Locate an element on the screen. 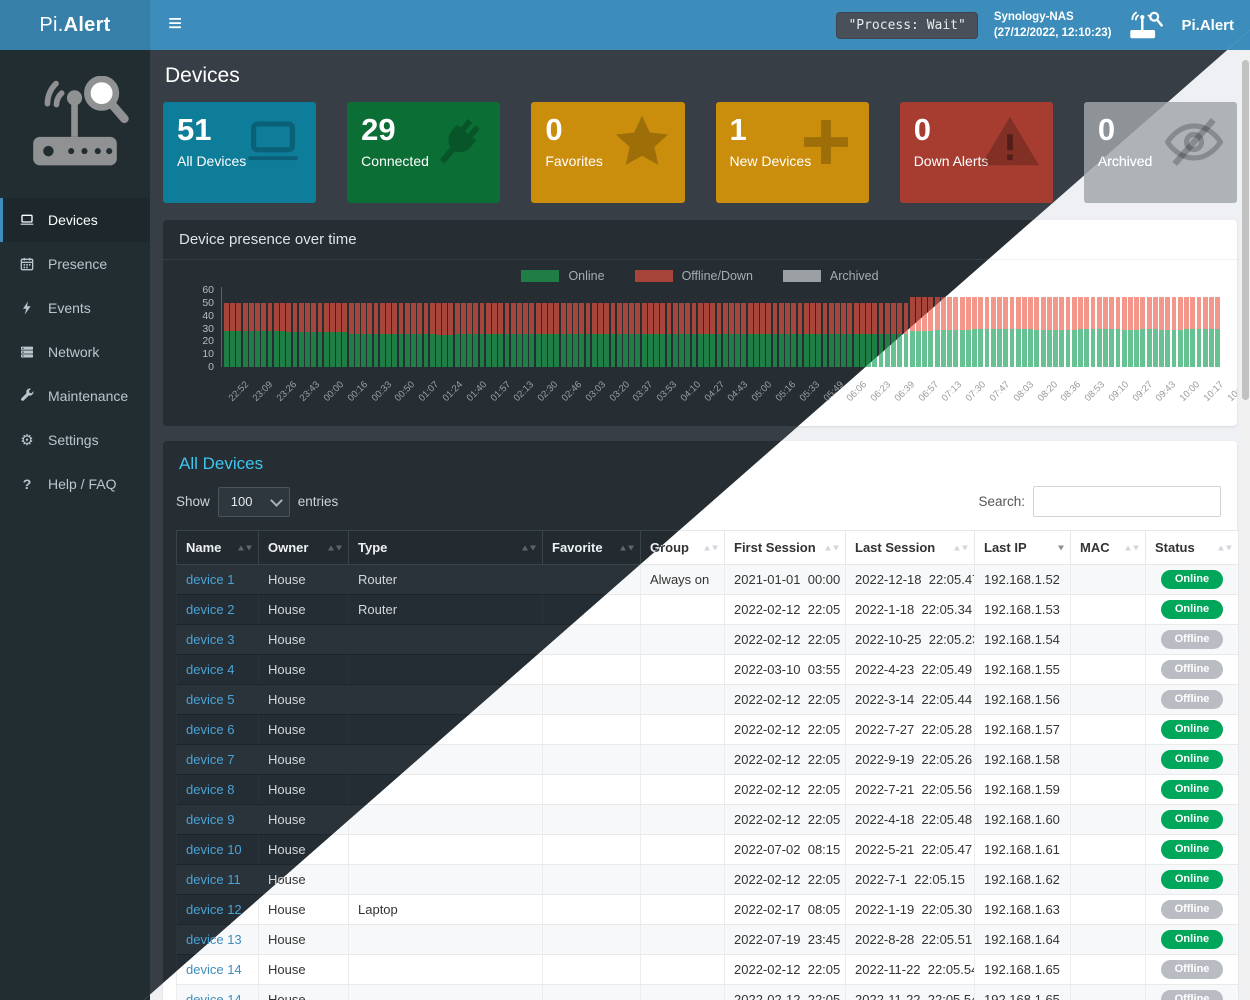 This screenshot has height=1000, width=1250. entries-select: 100 is located at coordinates (253, 501).